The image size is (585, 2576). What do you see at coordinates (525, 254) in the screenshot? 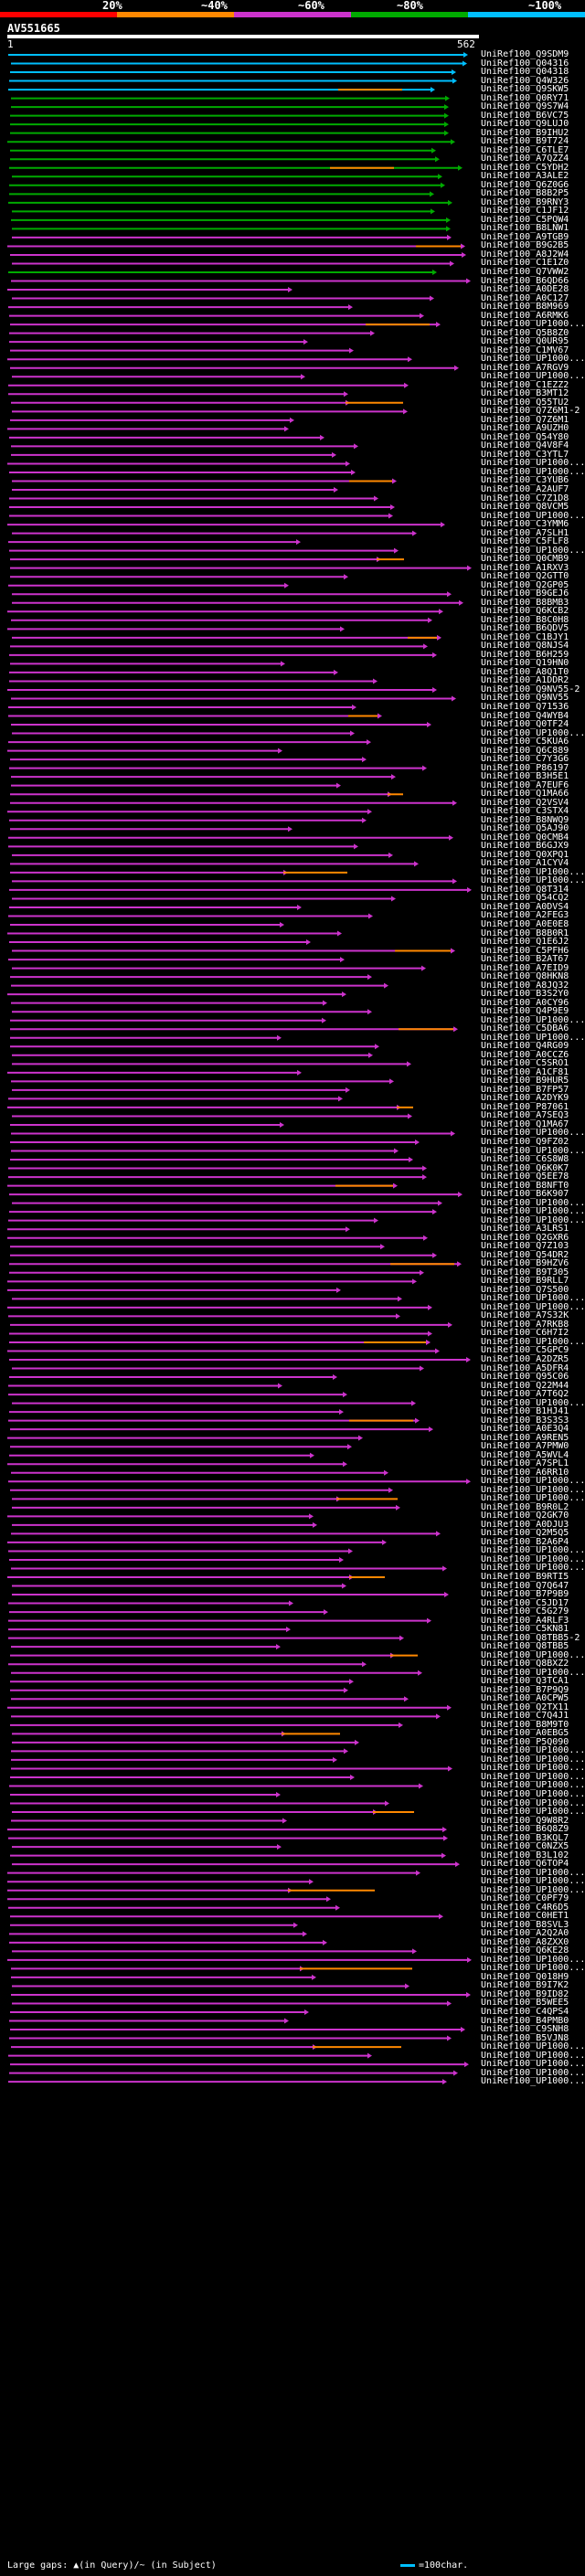
I see `hit-label: UniRef100_A8J2W4` at bounding box center [525, 254].